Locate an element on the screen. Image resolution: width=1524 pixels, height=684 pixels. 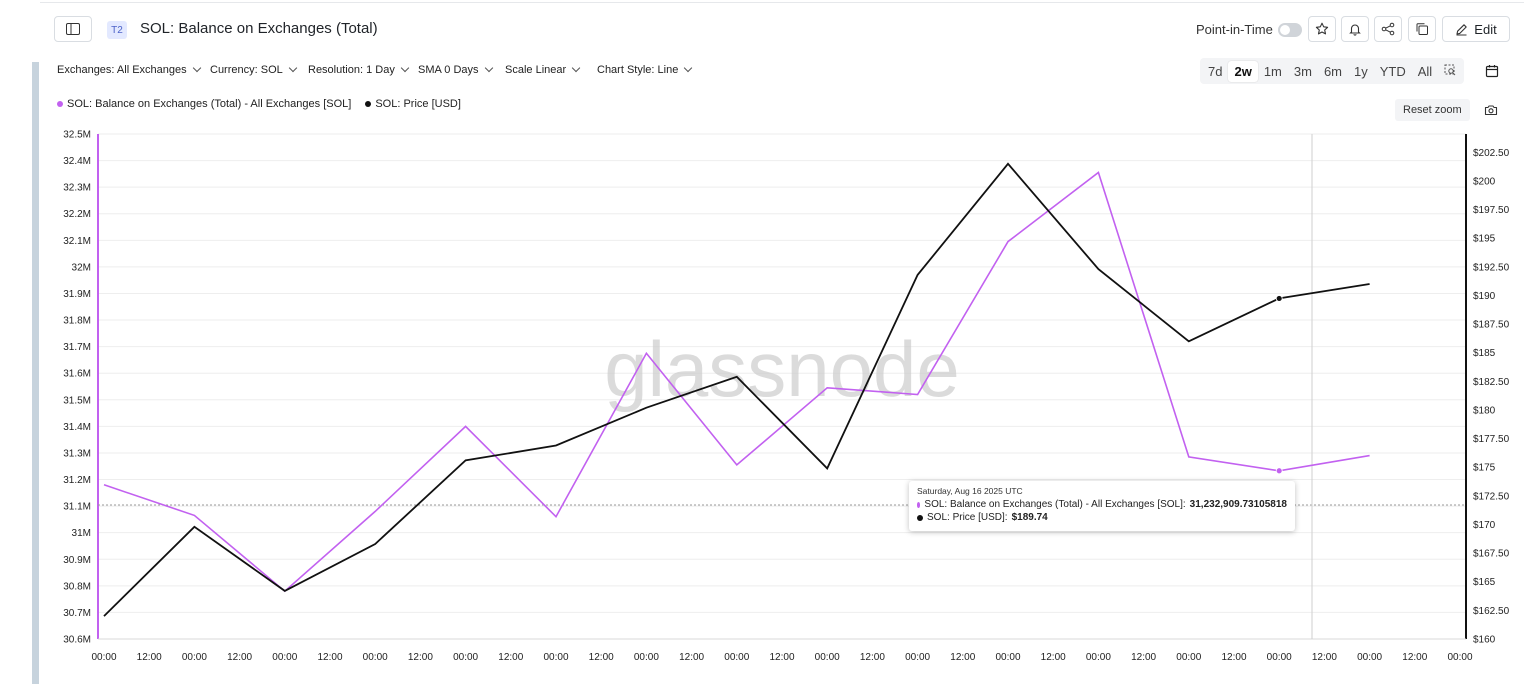
tier-badge: T2 is located at coordinates (117, 30).